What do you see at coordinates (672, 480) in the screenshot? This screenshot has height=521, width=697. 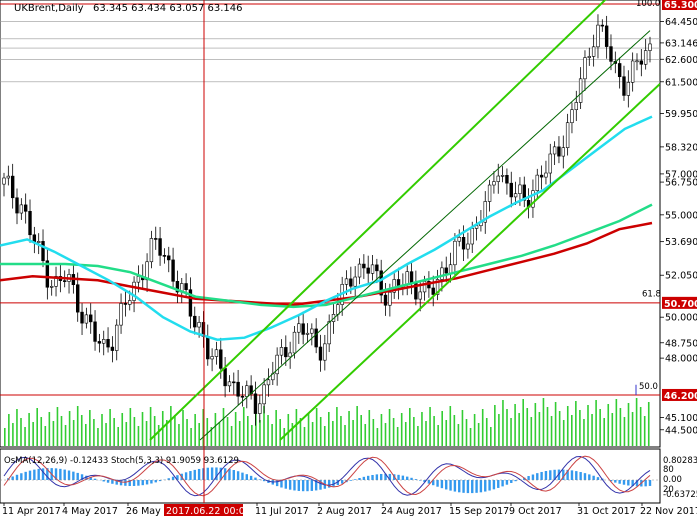 I see `indicator-axis-label: 0.00` at bounding box center [672, 480].